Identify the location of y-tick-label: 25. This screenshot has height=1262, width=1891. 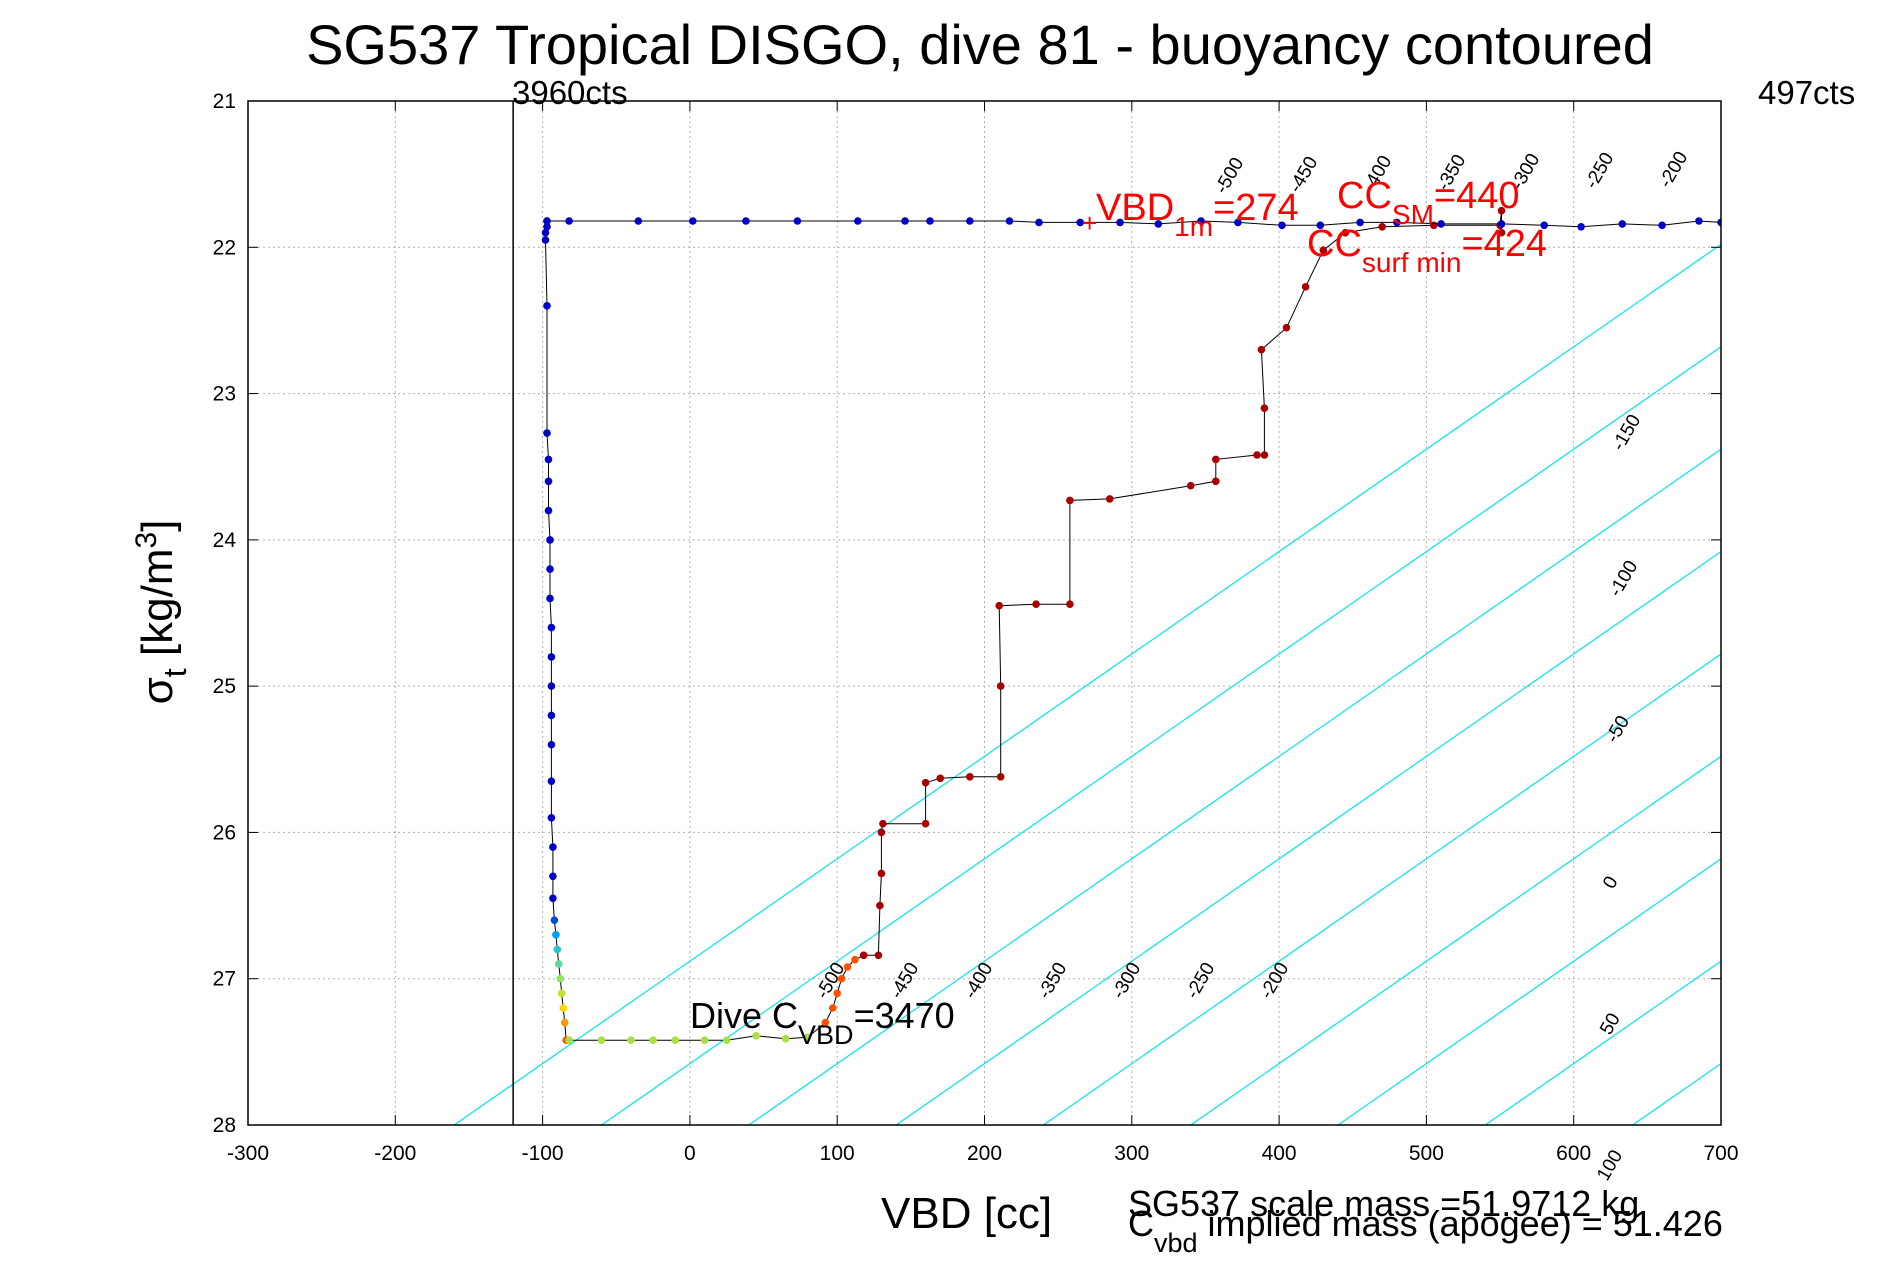
(224, 686).